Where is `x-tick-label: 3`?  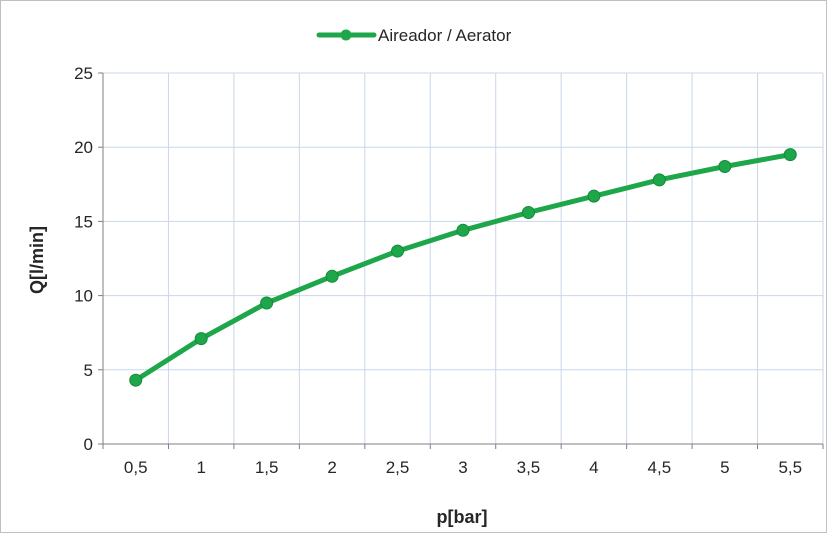
x-tick-label: 3 is located at coordinates (462, 467).